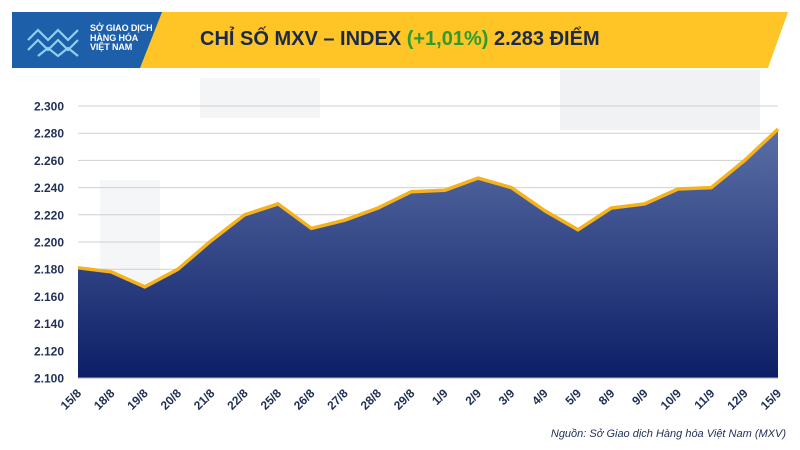 This screenshot has height=450, width=800. What do you see at coordinates (121, 28) in the screenshot?
I see `logo-line: SỞ GIAO DỊCH` at bounding box center [121, 28].